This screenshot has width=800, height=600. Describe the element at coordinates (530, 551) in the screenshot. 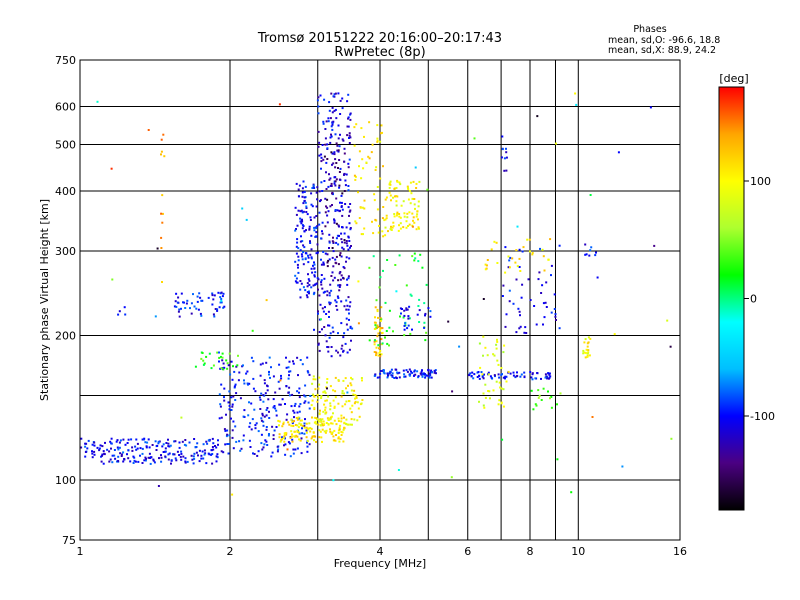

I see `x-tick-label: 8` at that location.